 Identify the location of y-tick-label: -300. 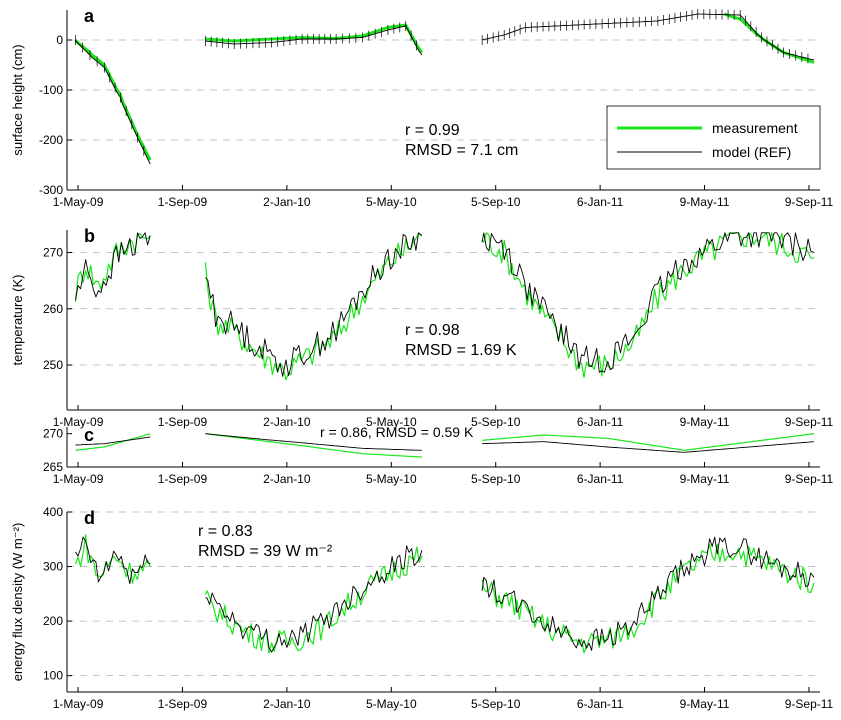
(51, 190).